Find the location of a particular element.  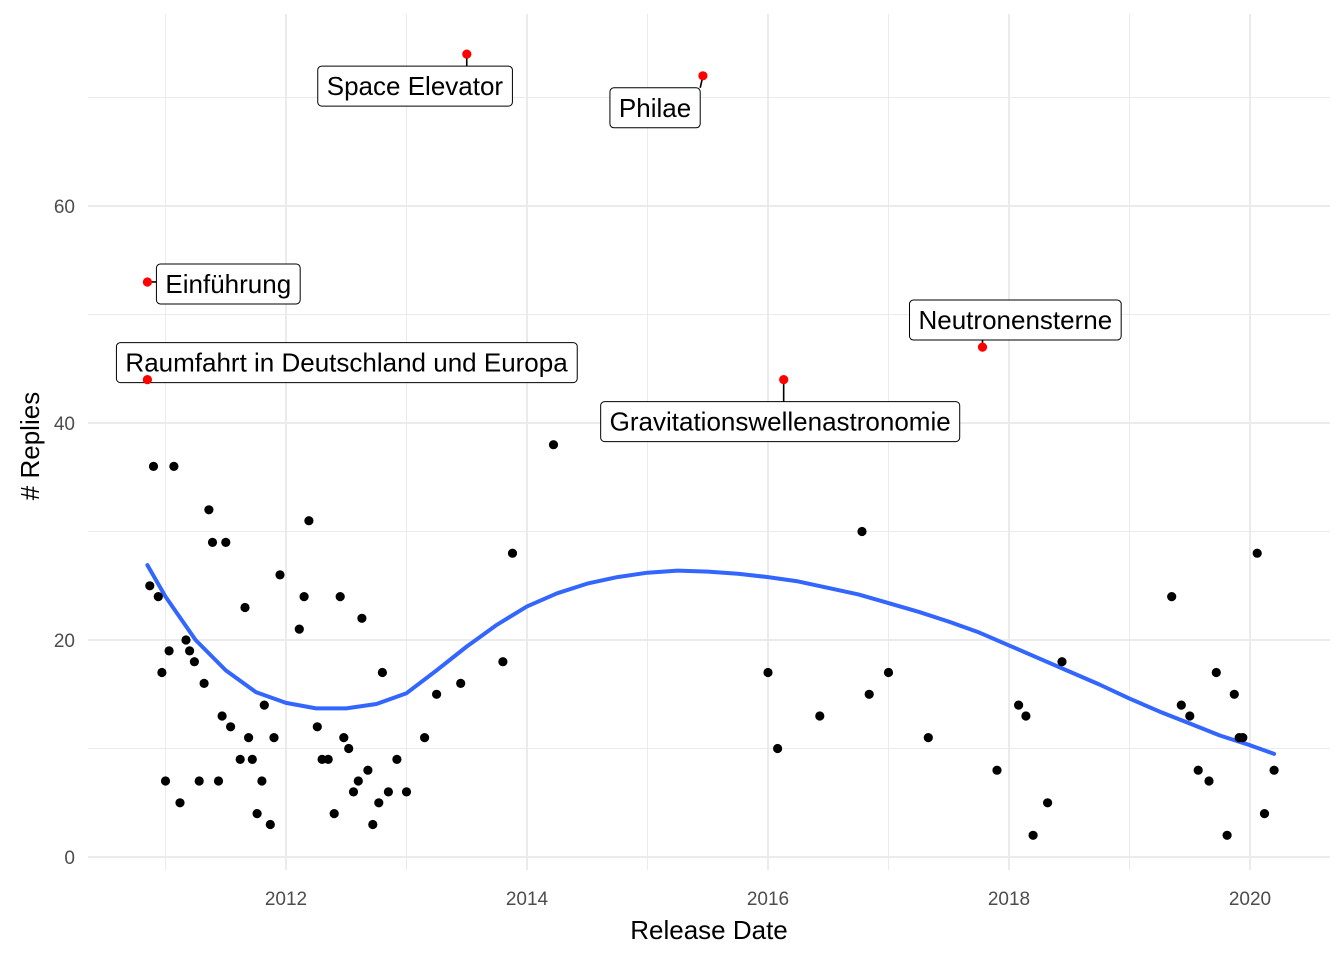

annotation: Neutronensterne is located at coordinates (1015, 320).